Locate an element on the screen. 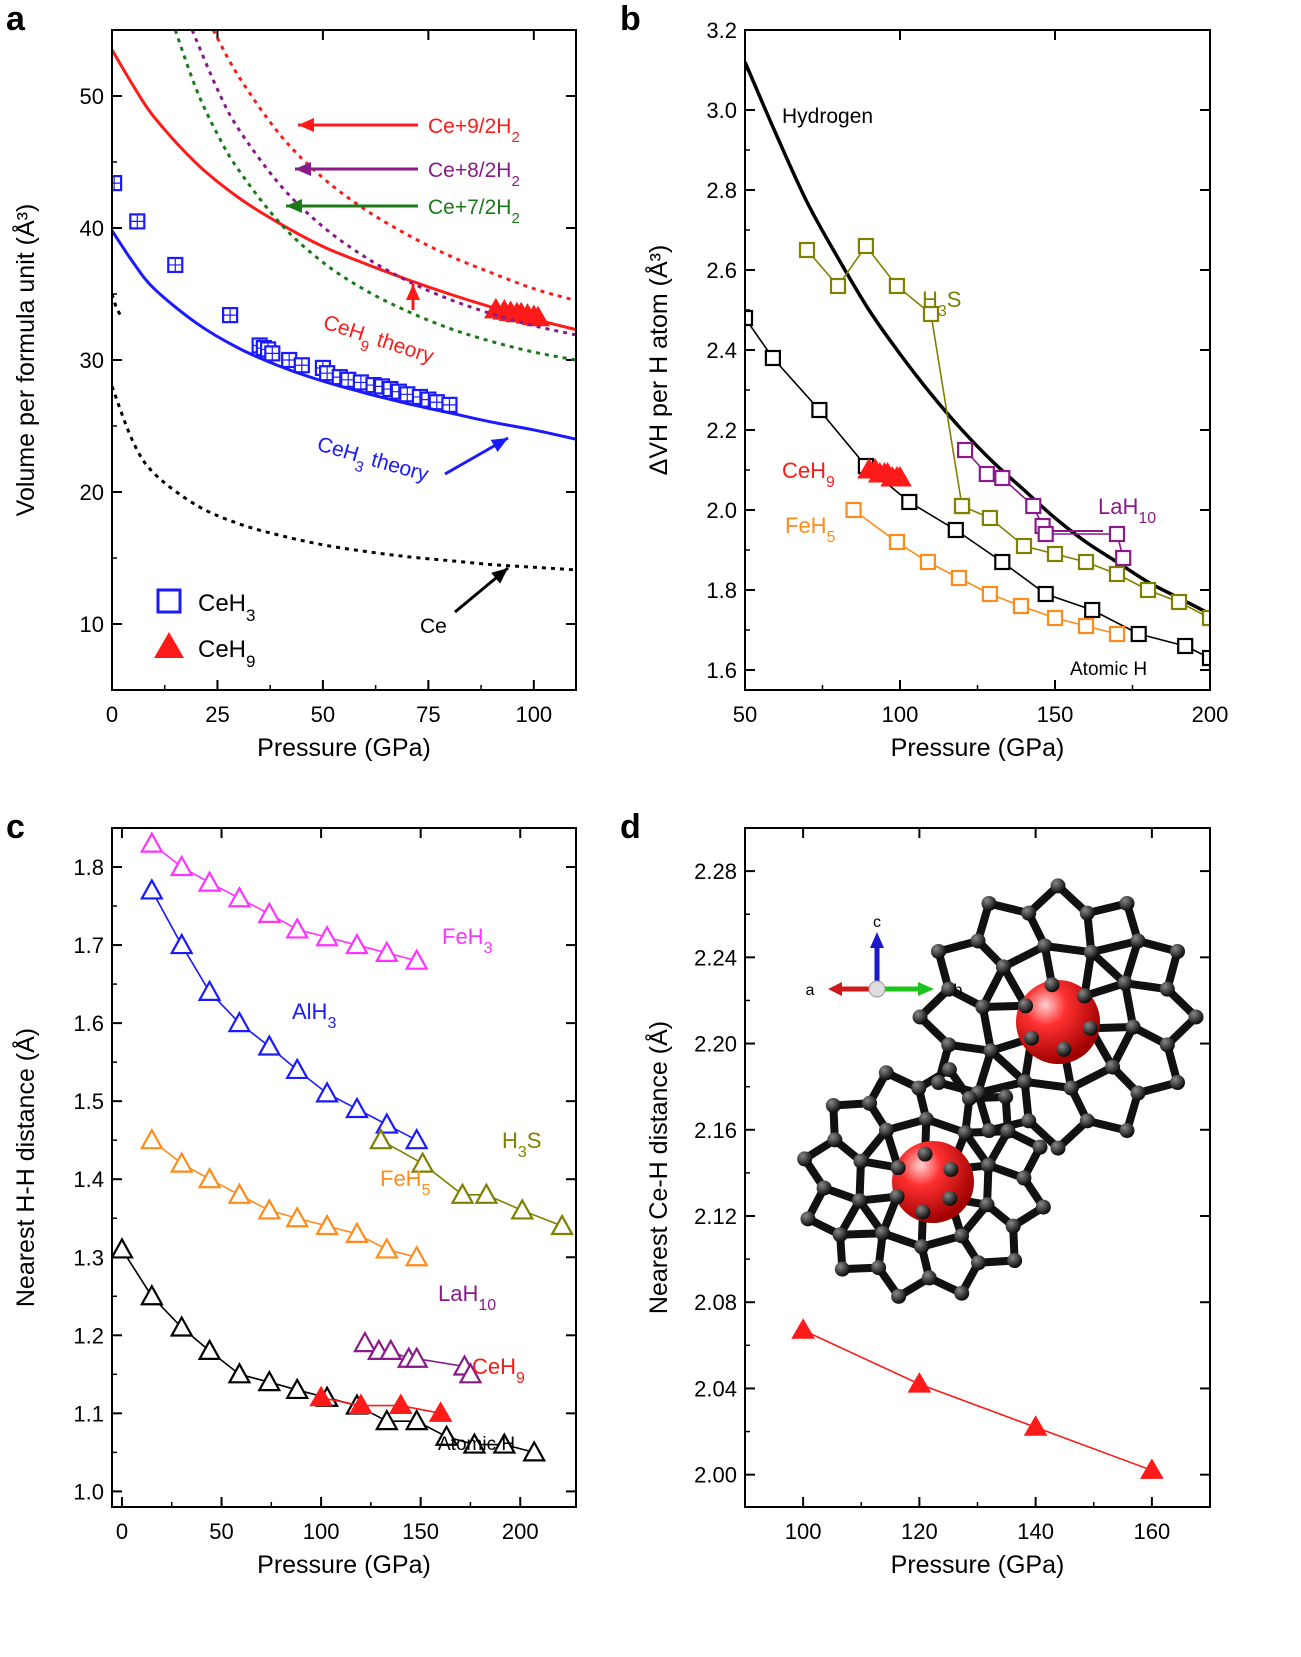 Image resolution: width=1301 pixels, height=1657 pixels. x-tick-label: 200 is located at coordinates (1210, 714).